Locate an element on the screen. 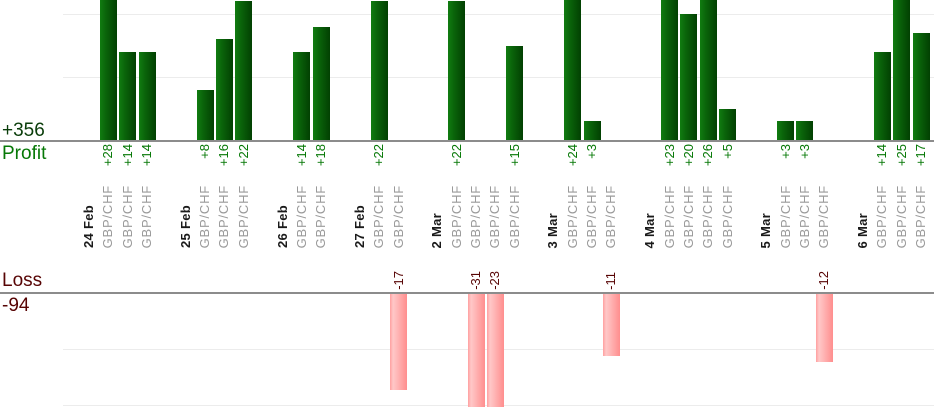 The height and width of the screenshot is (420, 934). bar-value-label: +5 is located at coordinates (727, 151).